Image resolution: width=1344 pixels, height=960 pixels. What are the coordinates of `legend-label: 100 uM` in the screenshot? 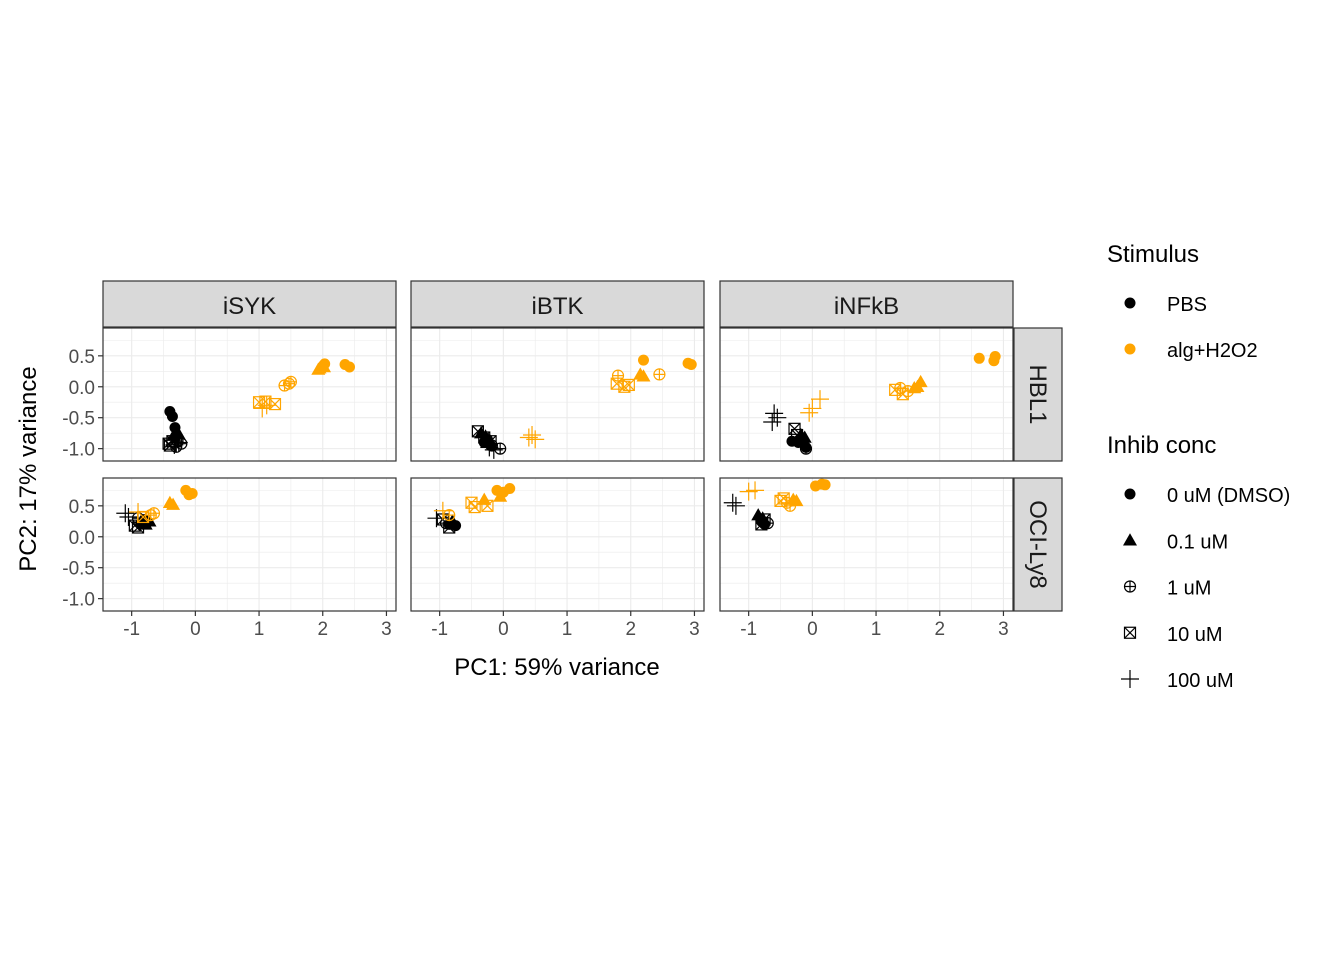 It's located at (1200, 681).